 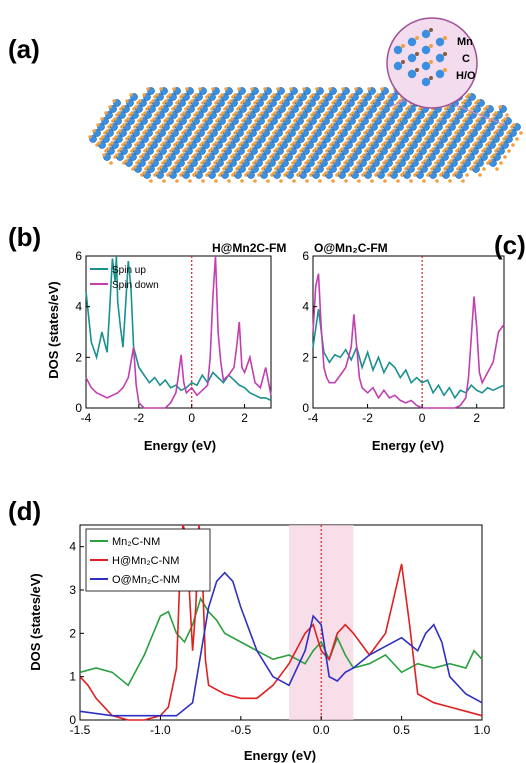 What do you see at coordinates (25, 237) in the screenshot?
I see `panel-label-b: (b)` at bounding box center [25, 237].